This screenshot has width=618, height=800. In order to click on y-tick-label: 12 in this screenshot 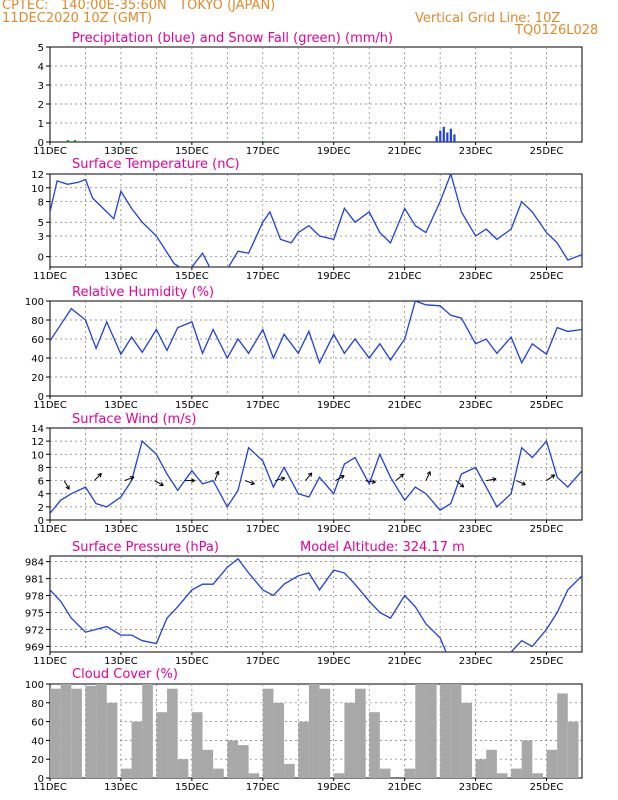, I will do `click(37, 442)`.